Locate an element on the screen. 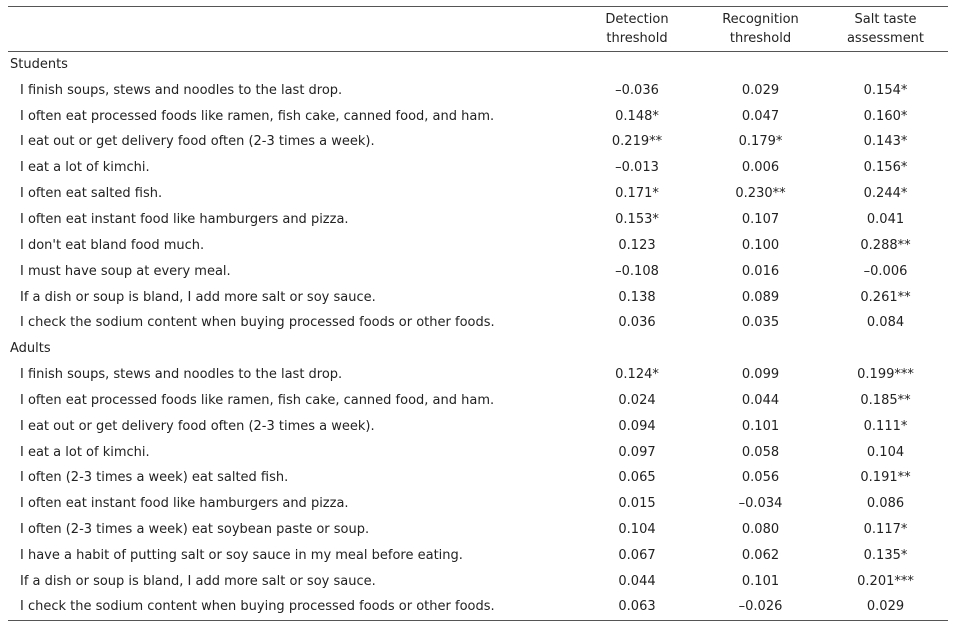  item-label: I often eat salted fish. is located at coordinates (91, 194).